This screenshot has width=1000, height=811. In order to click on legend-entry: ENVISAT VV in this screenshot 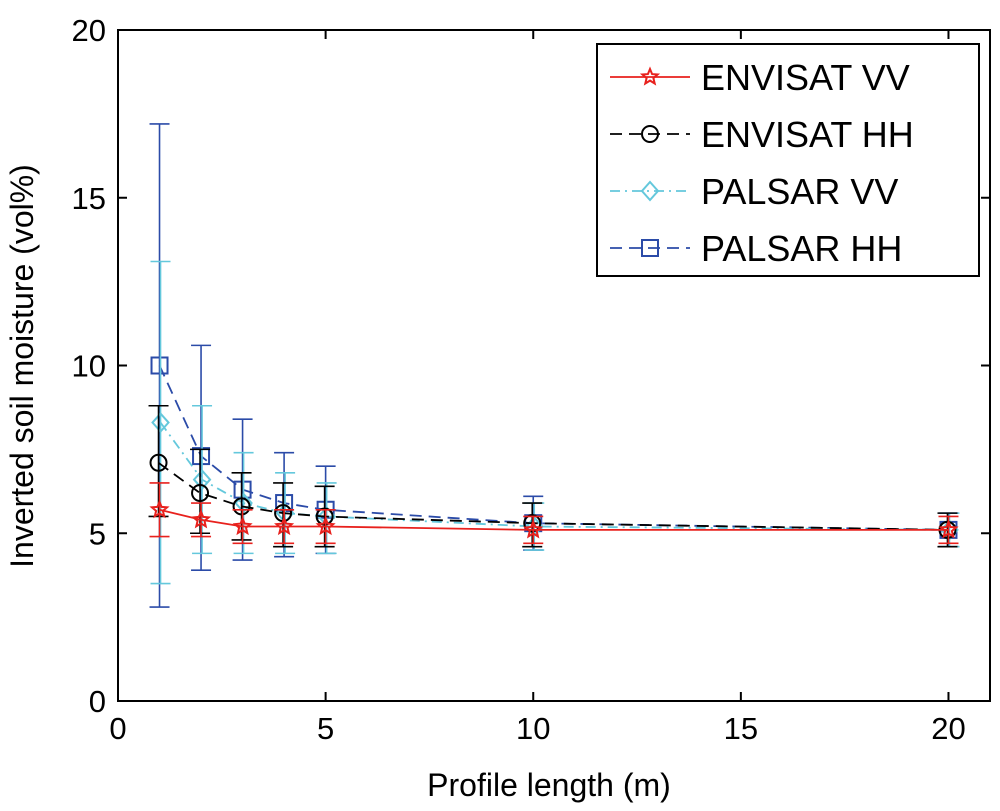, I will do `click(760, 77)`.